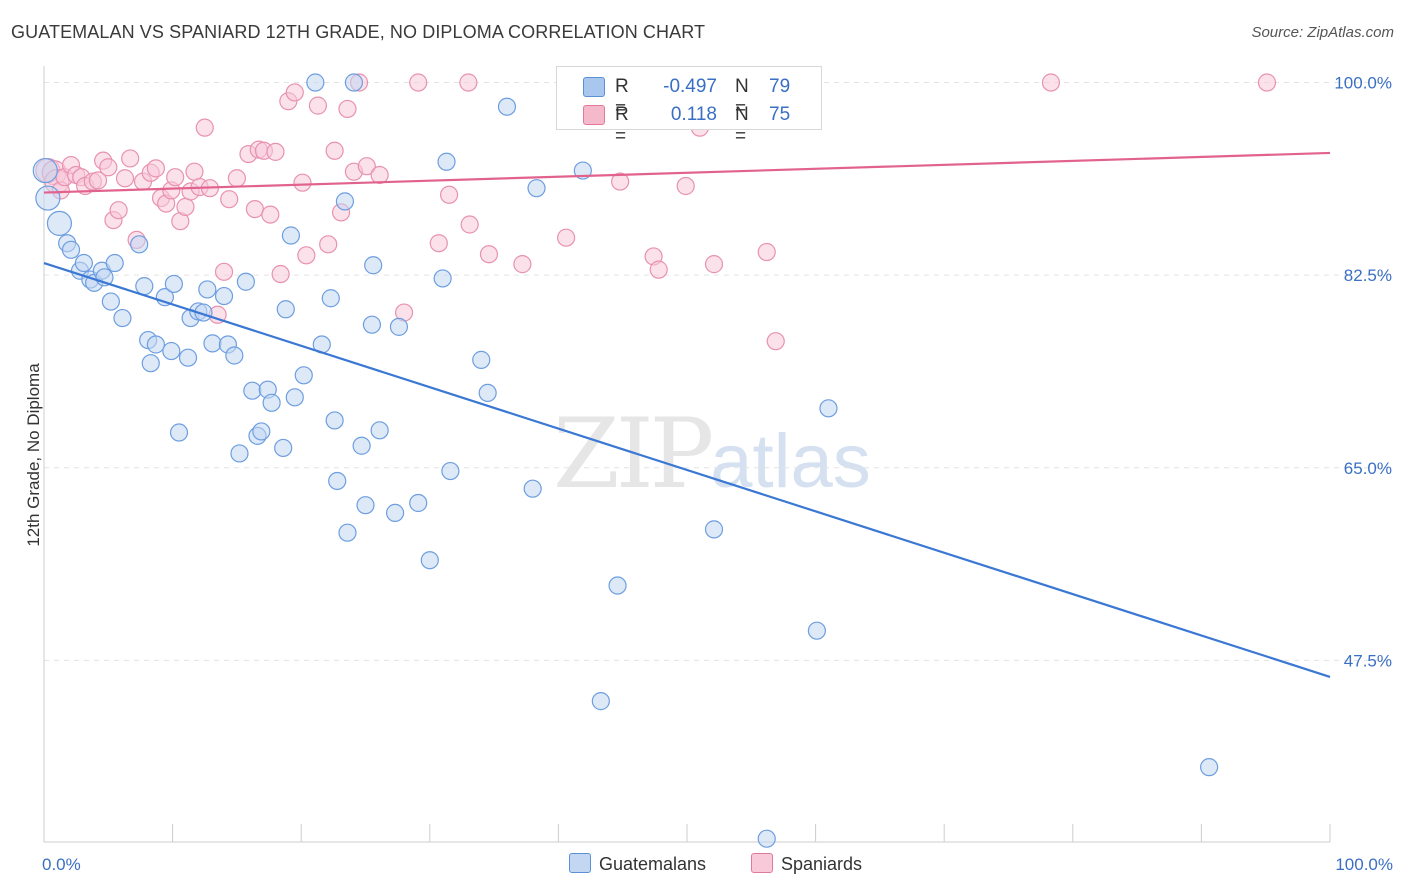 The image size is (1406, 892). I want to click on y-axis-title: 12th Grade, No Diploma, so click(33, 455).